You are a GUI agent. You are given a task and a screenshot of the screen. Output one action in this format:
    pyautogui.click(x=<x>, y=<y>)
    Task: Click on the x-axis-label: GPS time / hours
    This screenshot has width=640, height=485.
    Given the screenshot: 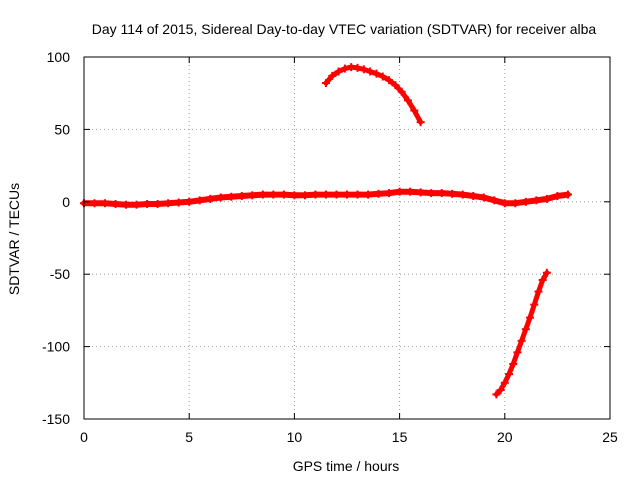 What is the action you would take?
    pyautogui.click(x=346, y=466)
    